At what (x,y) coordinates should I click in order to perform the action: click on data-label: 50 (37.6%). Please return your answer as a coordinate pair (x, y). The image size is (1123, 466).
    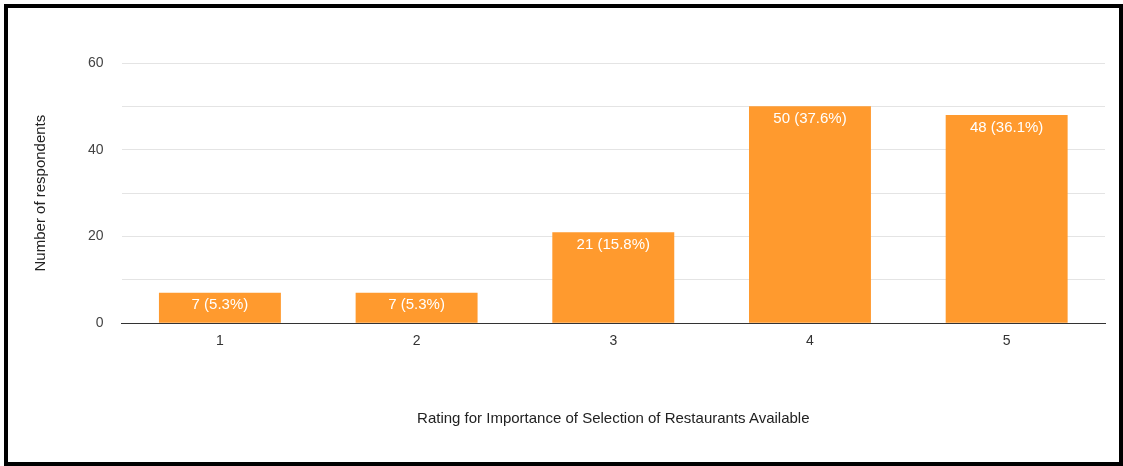
    Looking at the image, I should click on (810, 118).